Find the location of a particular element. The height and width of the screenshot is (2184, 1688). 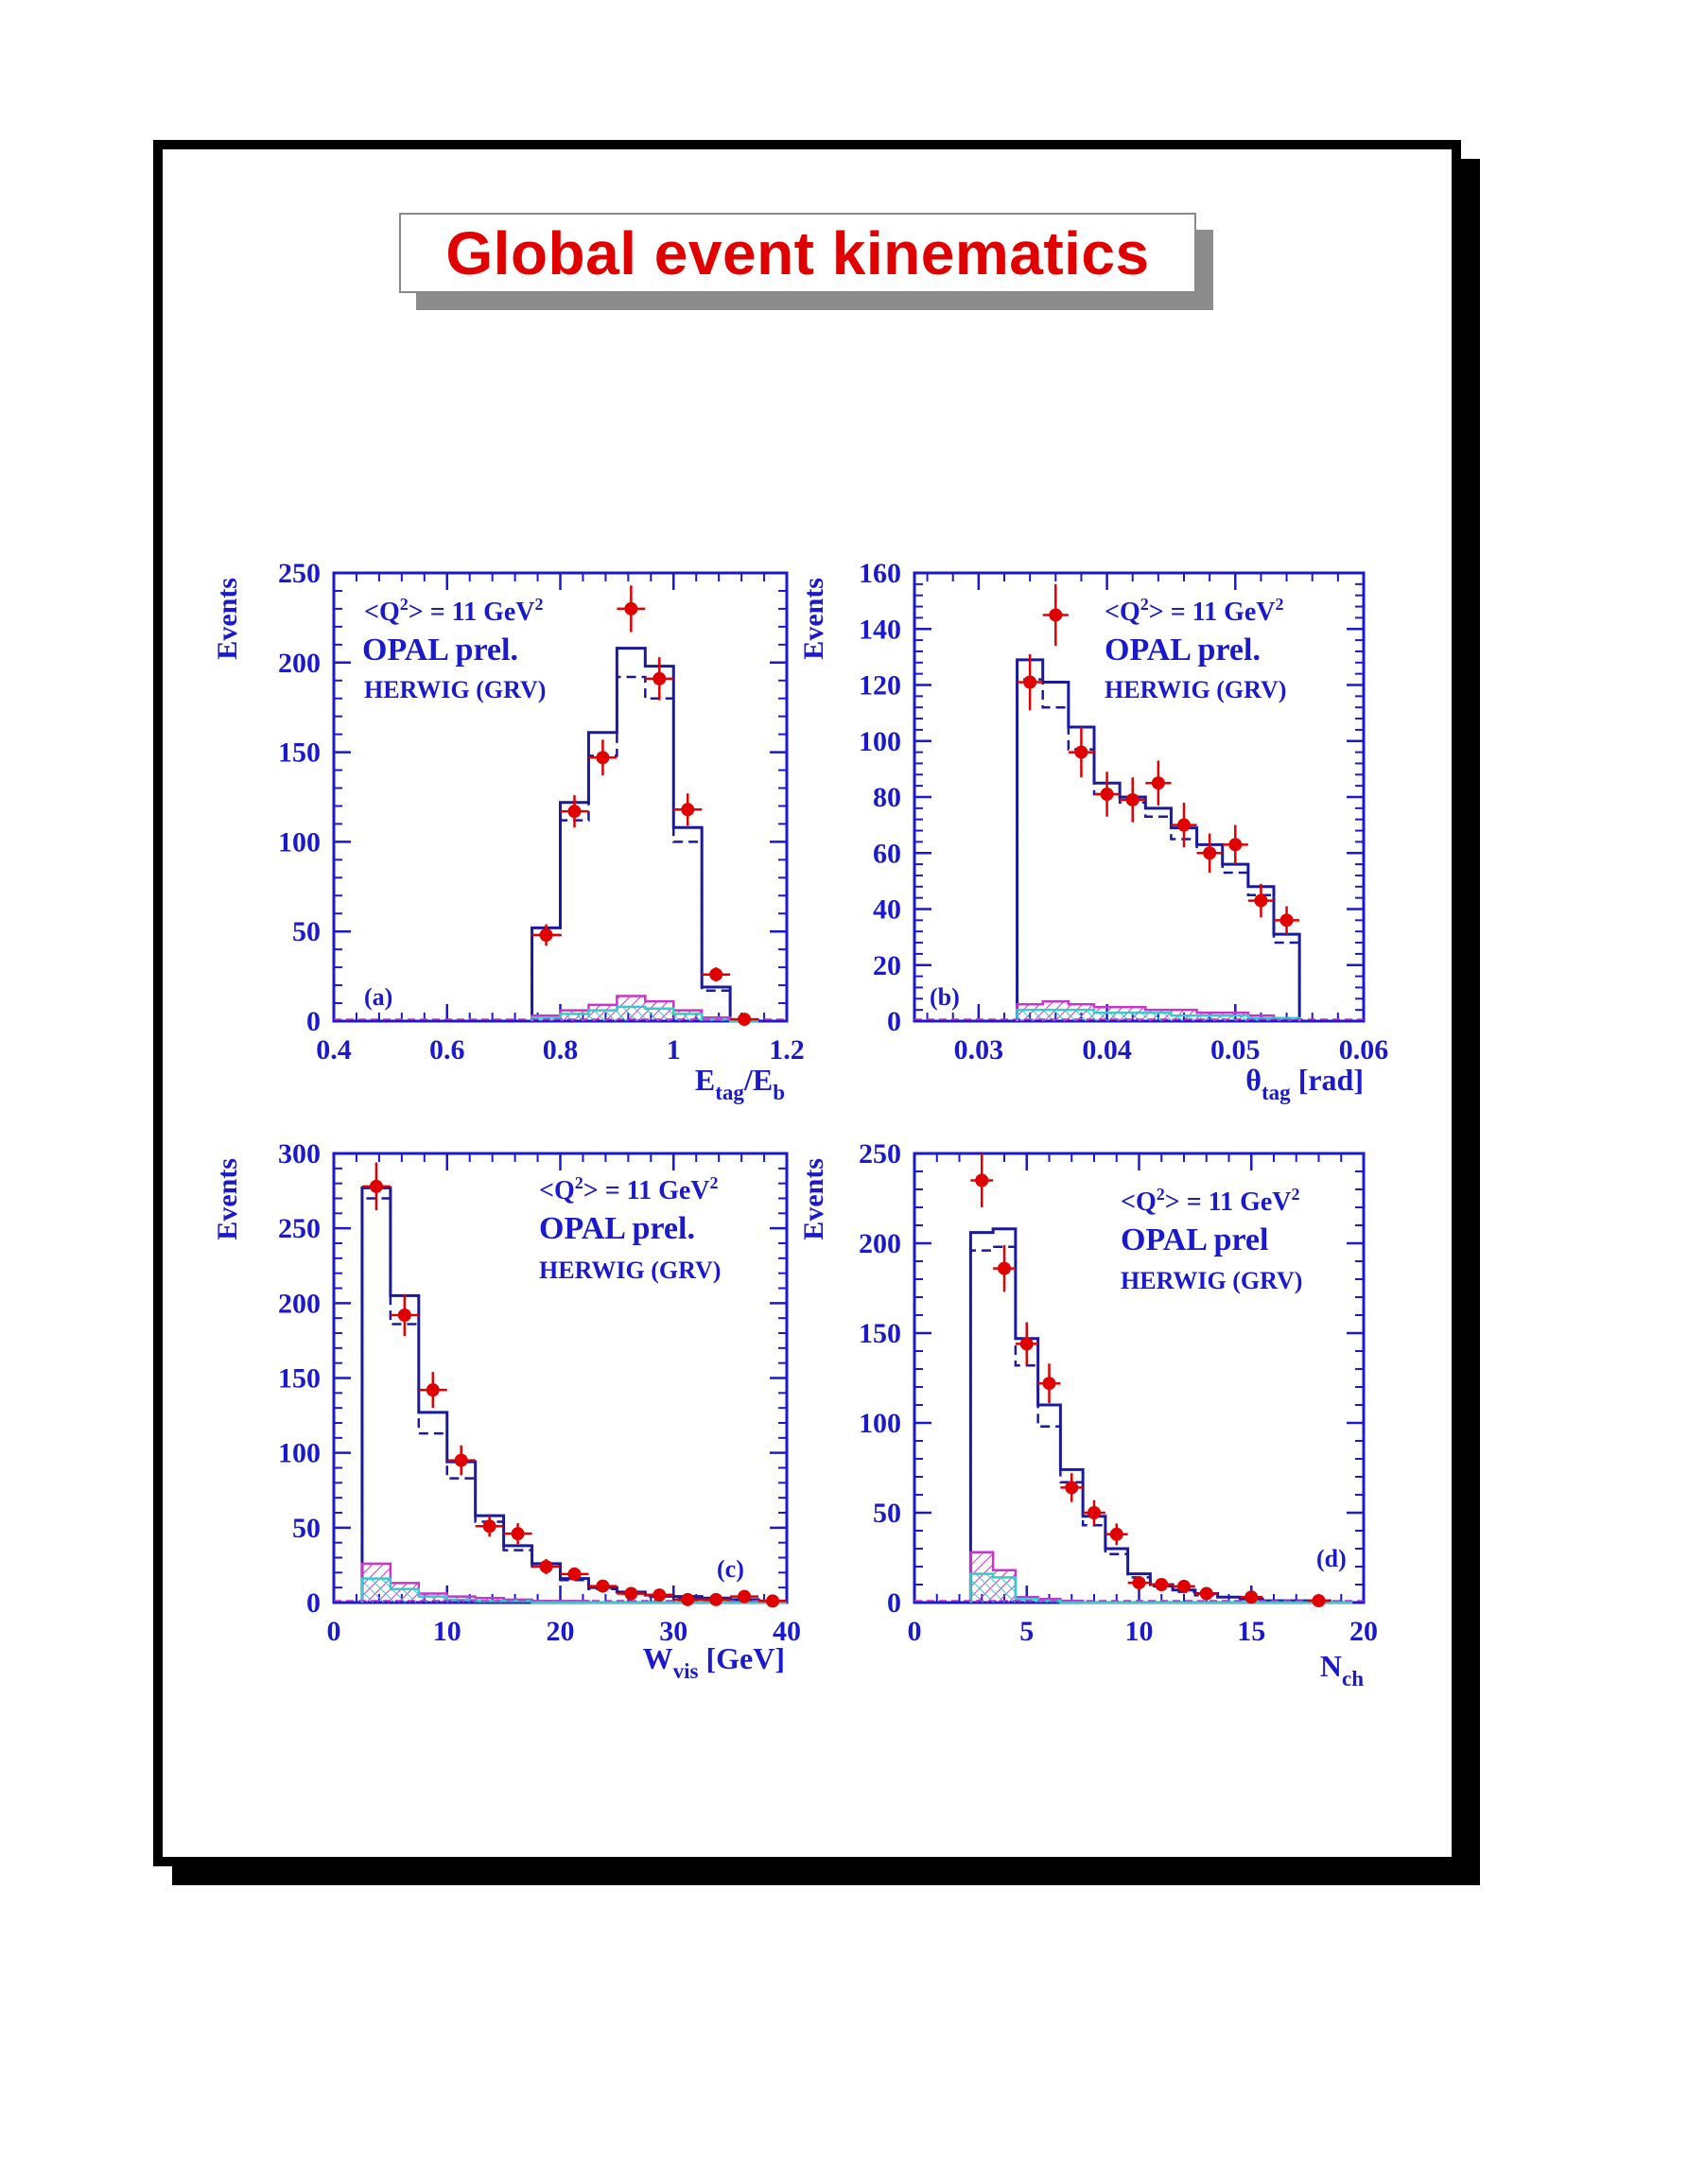

x-tick-label: 0.8 is located at coordinates (561, 1050).